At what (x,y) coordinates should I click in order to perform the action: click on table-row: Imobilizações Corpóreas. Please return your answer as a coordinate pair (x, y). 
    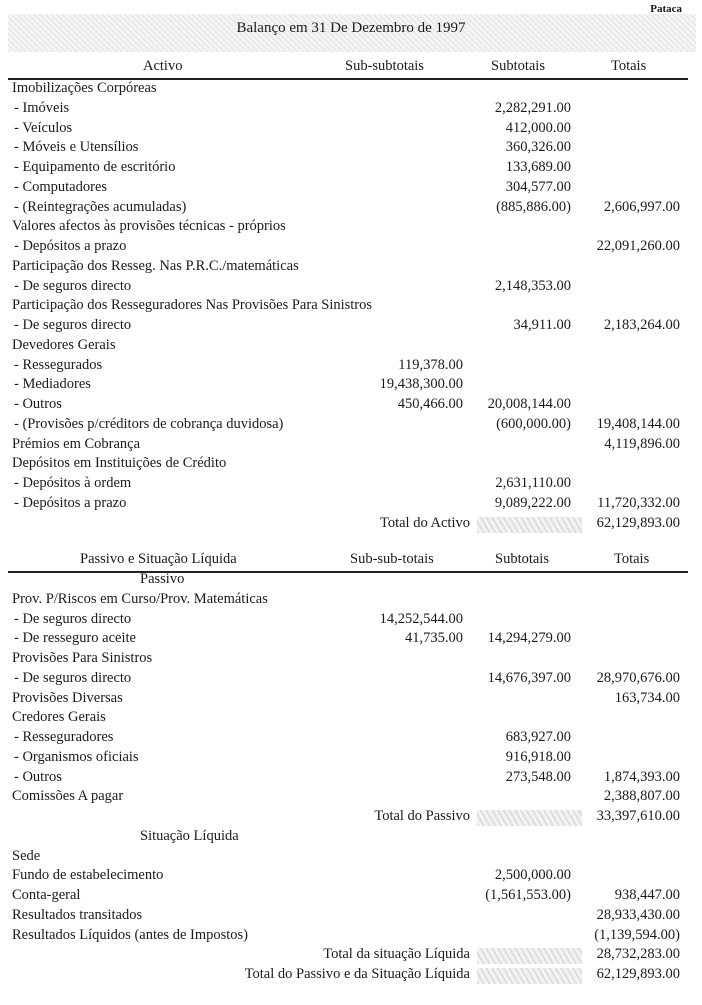
    Looking at the image, I should click on (351, 90).